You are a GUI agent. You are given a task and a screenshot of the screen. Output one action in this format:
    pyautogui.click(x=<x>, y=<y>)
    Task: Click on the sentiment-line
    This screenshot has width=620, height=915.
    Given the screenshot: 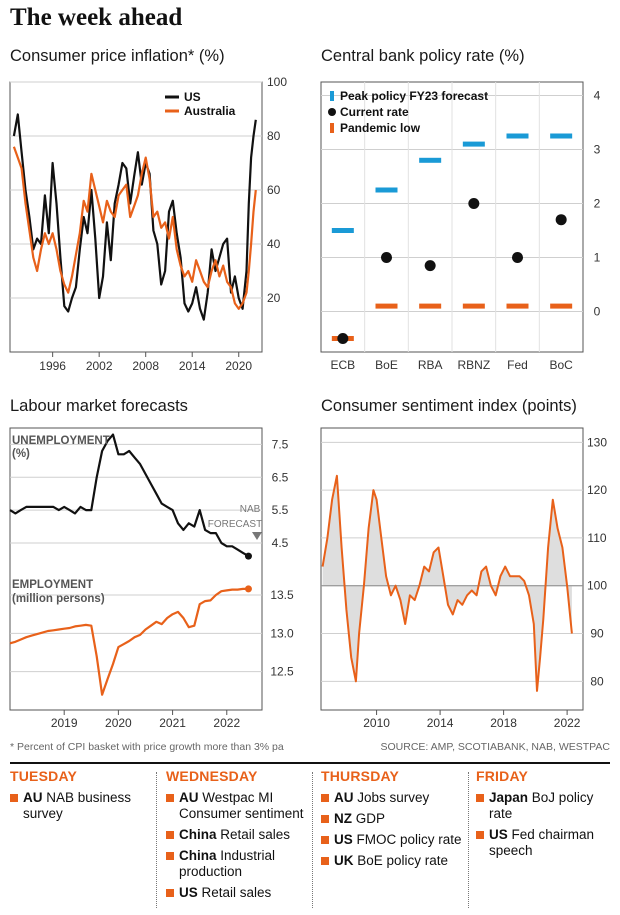 What is the action you would take?
    pyautogui.click(x=447, y=583)
    